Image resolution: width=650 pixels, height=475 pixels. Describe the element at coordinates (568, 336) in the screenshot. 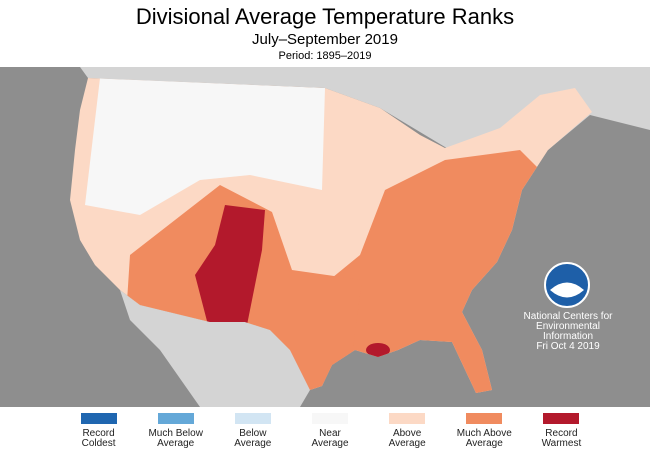

I see `credit-line: Information` at that location.